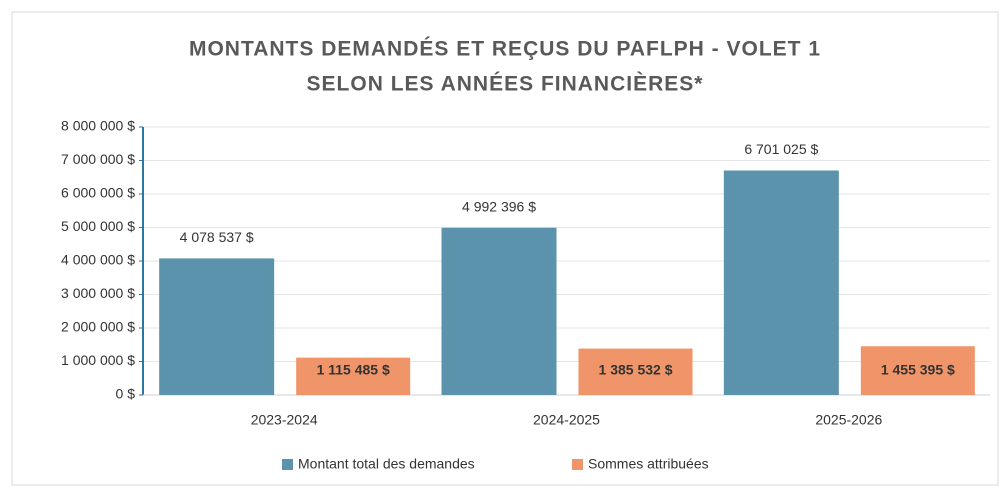 This screenshot has width=1001, height=489. What do you see at coordinates (98, 226) in the screenshot?
I see `y-tick-label: 5 000 000 $` at bounding box center [98, 226].